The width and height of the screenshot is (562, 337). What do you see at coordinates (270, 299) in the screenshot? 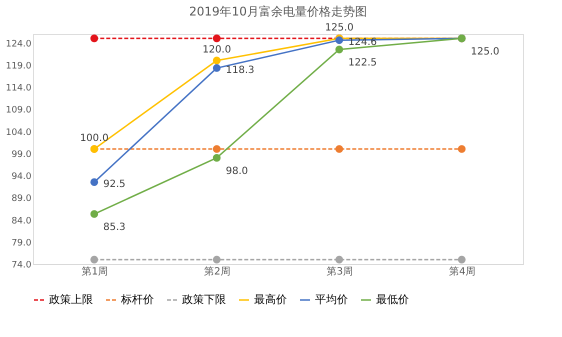
I see `legend-label: 最高价` at bounding box center [270, 299].